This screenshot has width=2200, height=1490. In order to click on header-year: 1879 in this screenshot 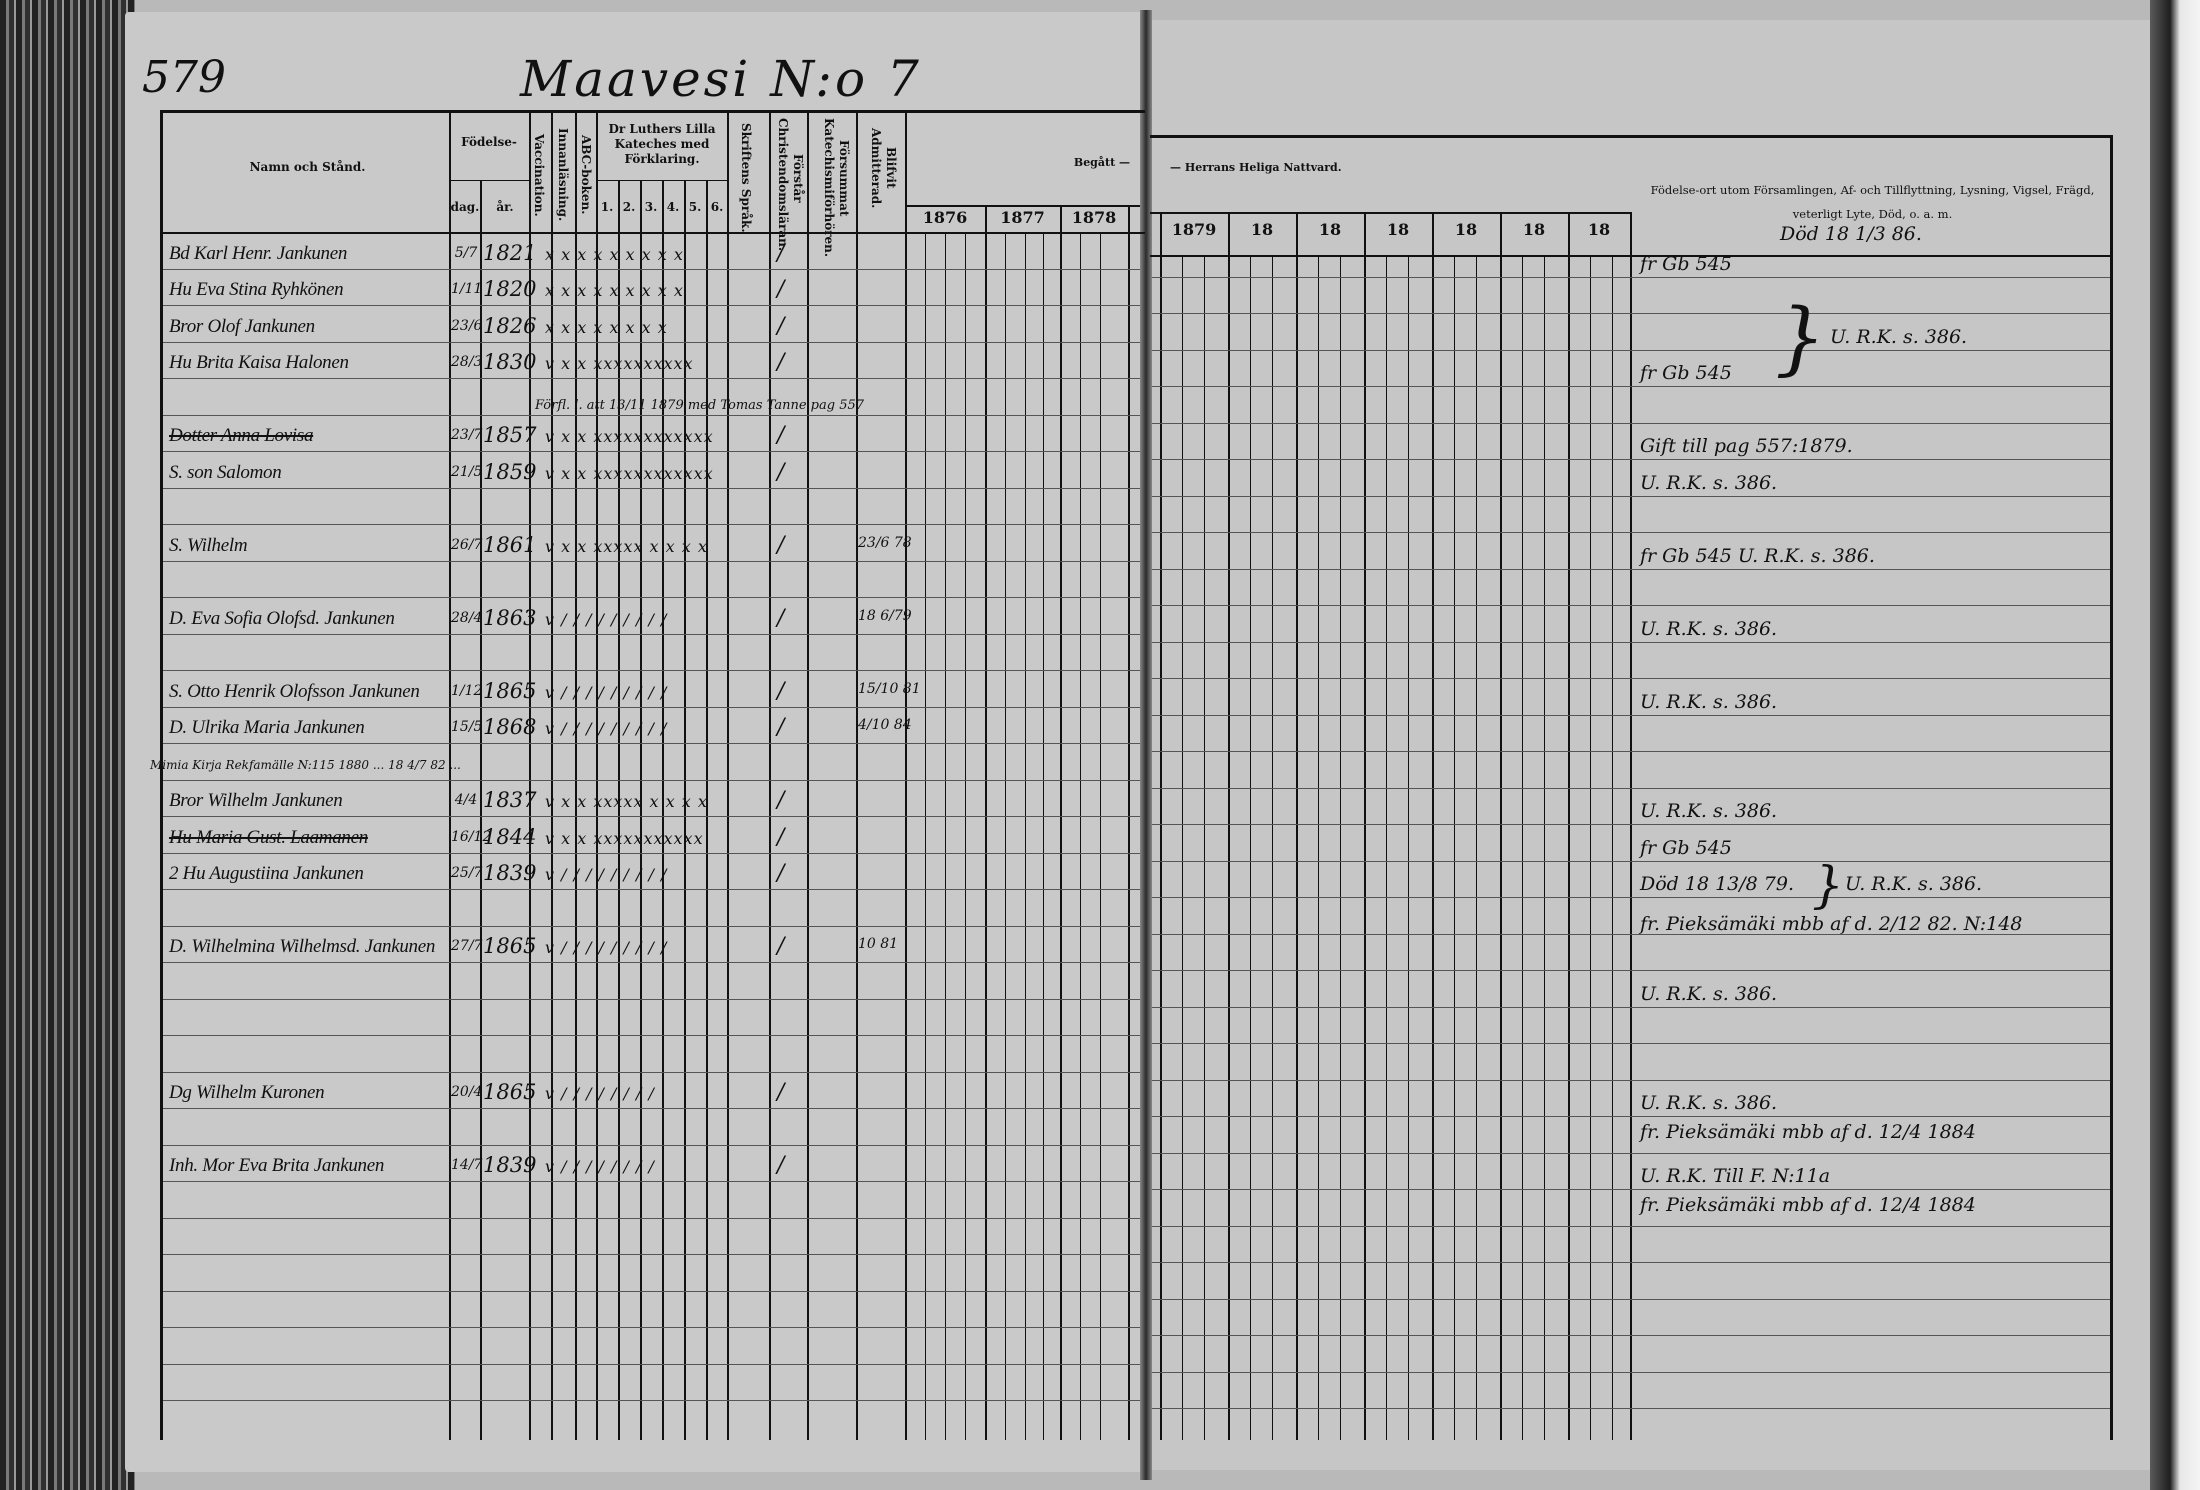, I will do `click(1194, 229)`.